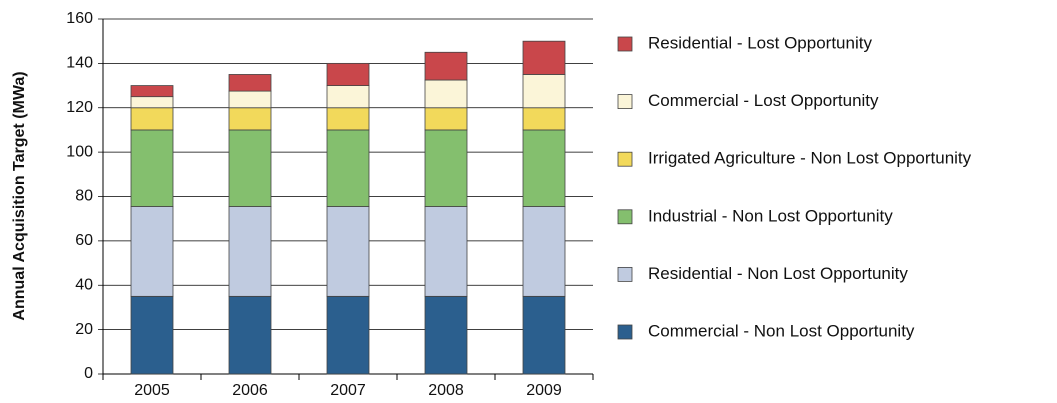  What do you see at coordinates (84, 196) in the screenshot?
I see `y-tick-label: 80` at bounding box center [84, 196].